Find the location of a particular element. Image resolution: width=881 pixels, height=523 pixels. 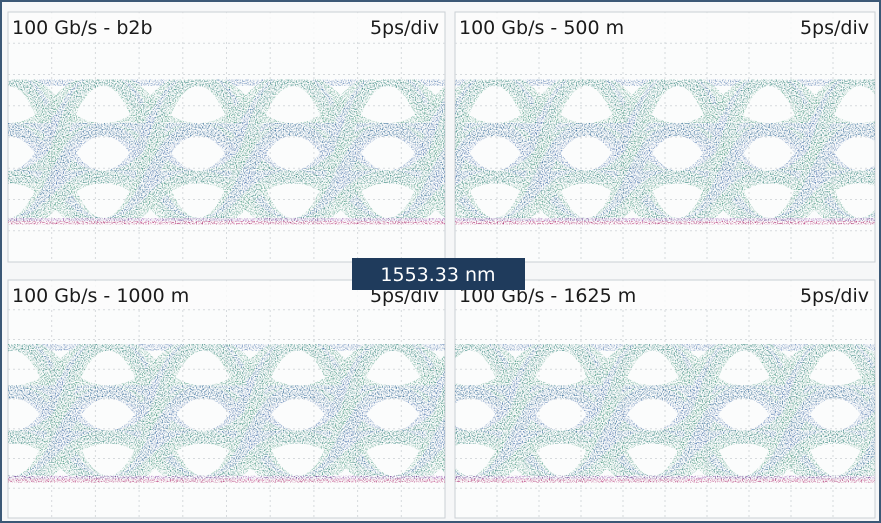

center-label: 1553.33 nm is located at coordinates (437, 275).